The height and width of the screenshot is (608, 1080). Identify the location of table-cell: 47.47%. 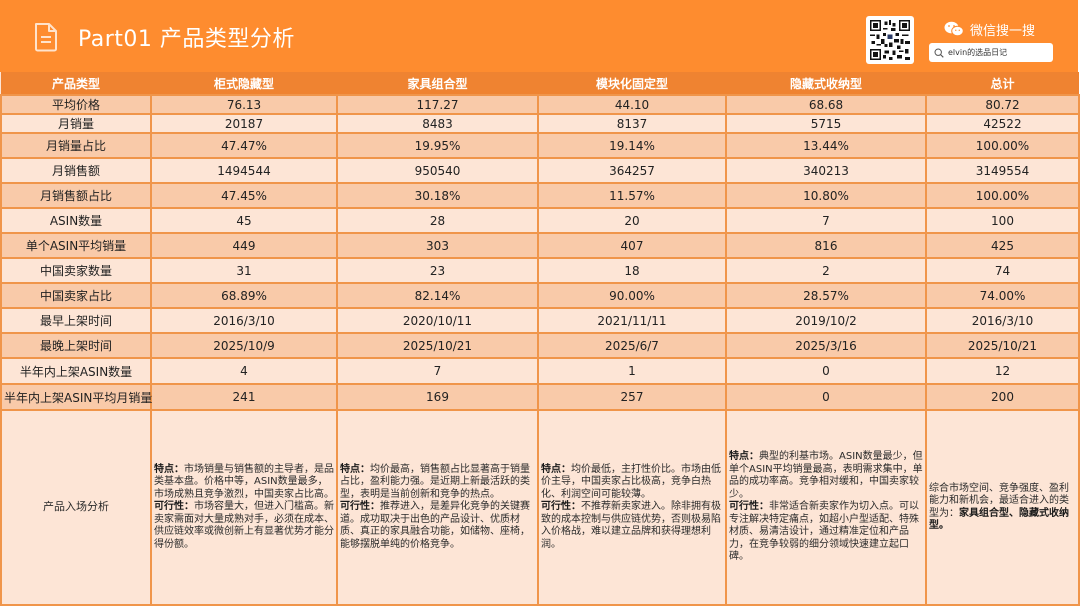
(244, 145).